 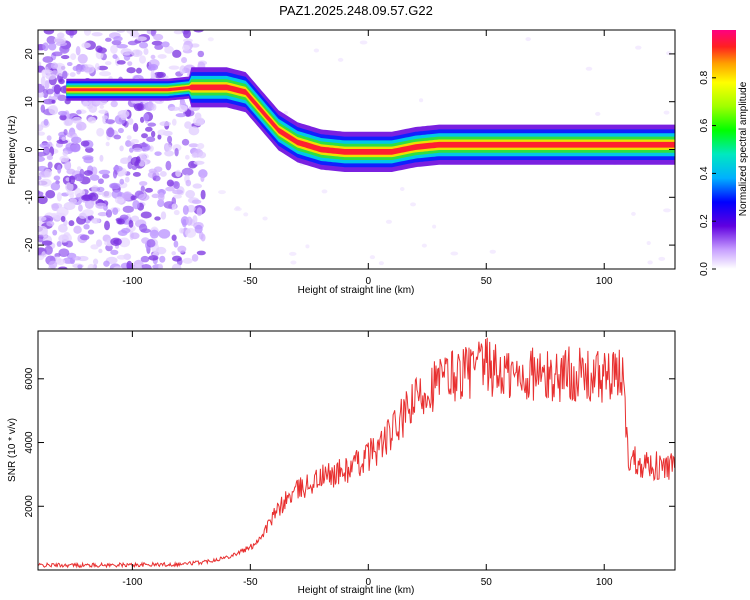 I want to click on snr-ylabel: SNR (10 * v/v), so click(x=12, y=450).